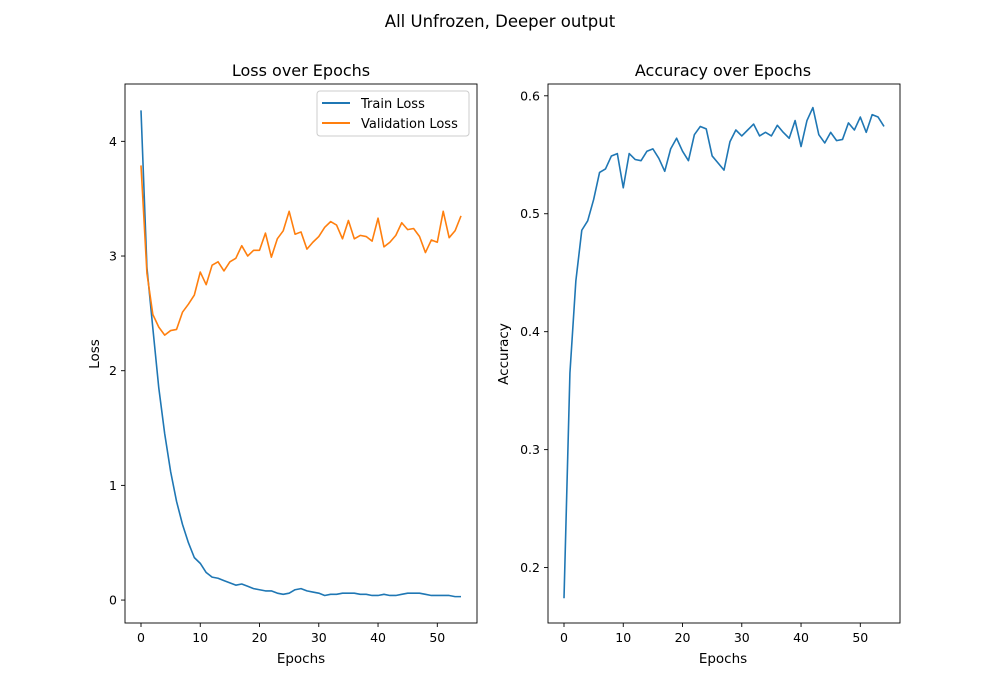 The height and width of the screenshot is (700, 1000). Describe the element at coordinates (530, 213) in the screenshot. I see `accuracy-ytick-label: 0.5` at that location.